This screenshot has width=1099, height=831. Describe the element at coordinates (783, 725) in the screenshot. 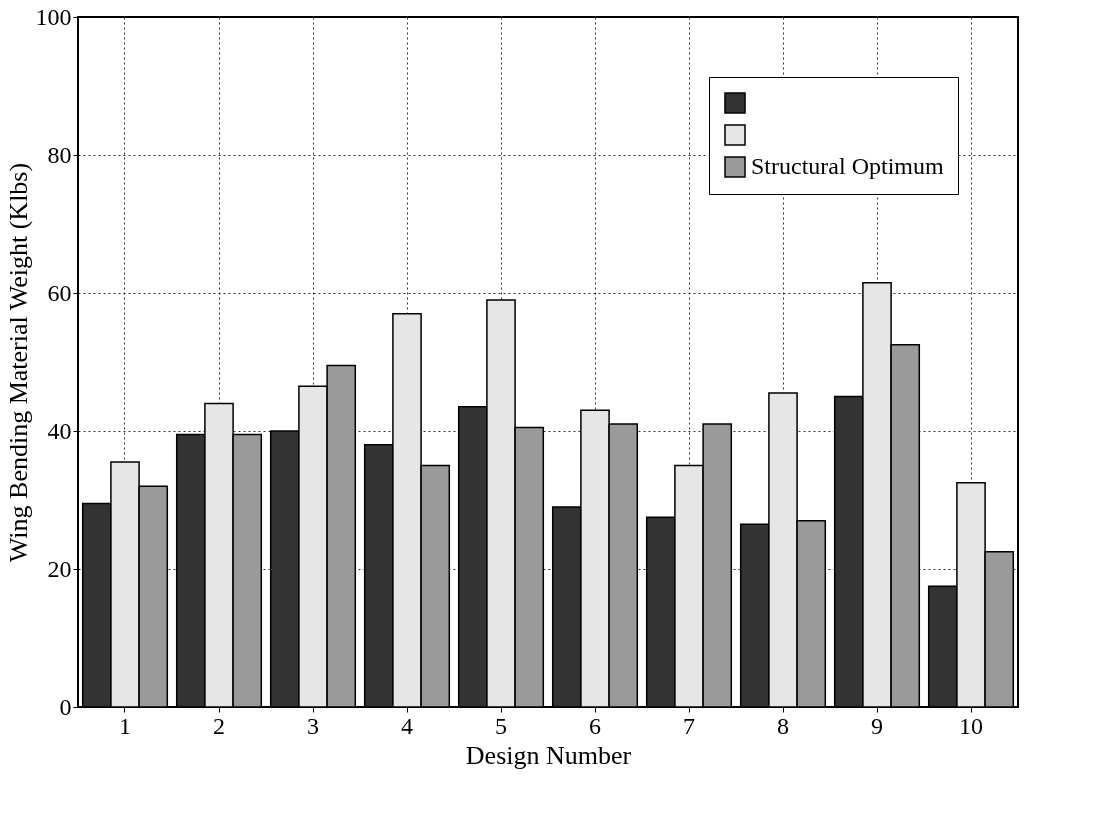

I see `x-tick-label: 8` at that location.